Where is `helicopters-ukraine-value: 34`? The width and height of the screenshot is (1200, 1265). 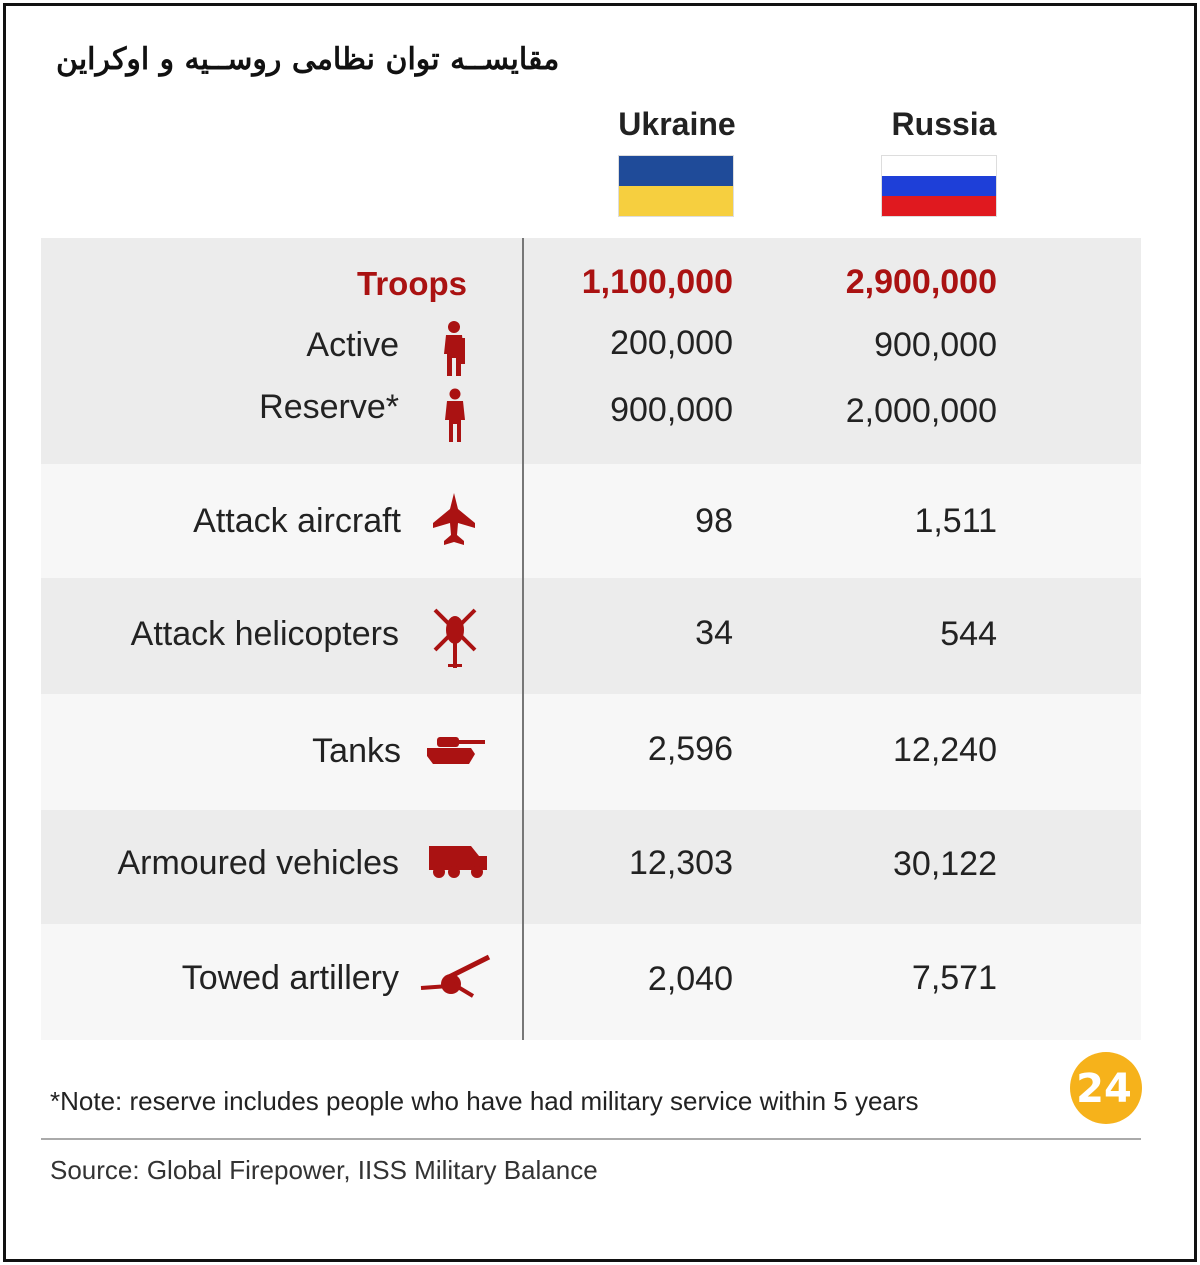
helicopters-ukraine-value: 34 is located at coordinates (714, 633).